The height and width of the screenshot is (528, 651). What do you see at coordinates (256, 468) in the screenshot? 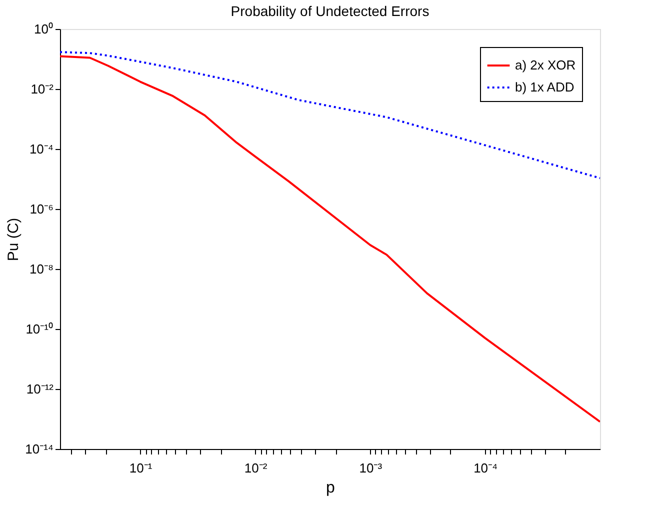
I see `x-tick-label: 10⁻²` at bounding box center [256, 468].